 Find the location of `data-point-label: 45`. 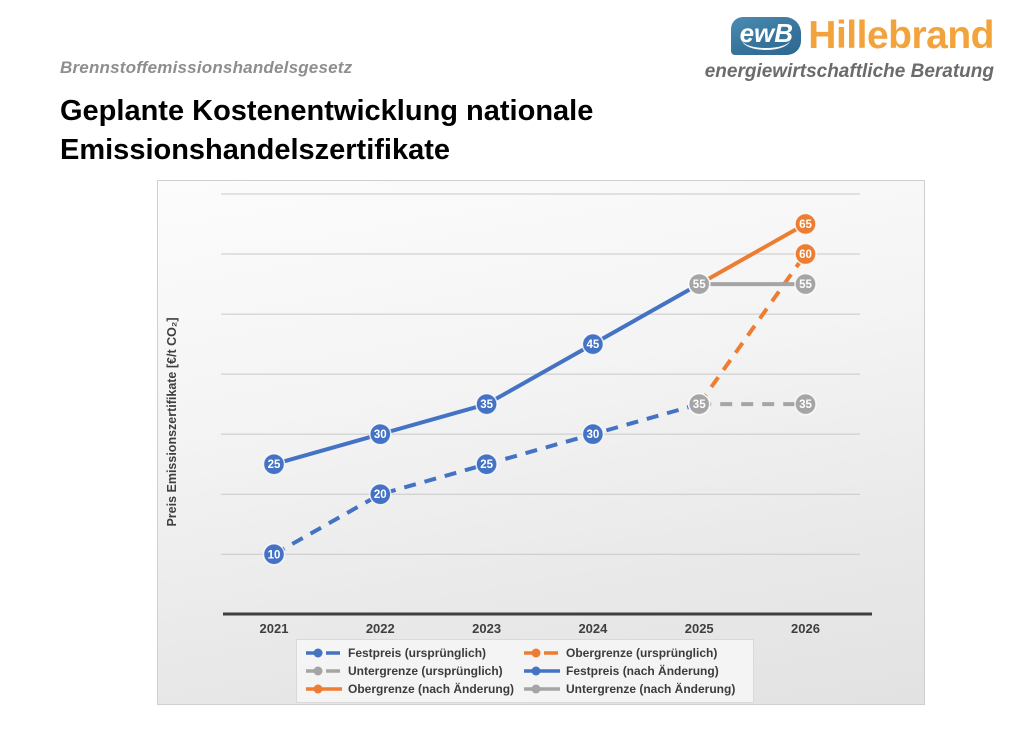

data-point-label: 45 is located at coordinates (593, 345).